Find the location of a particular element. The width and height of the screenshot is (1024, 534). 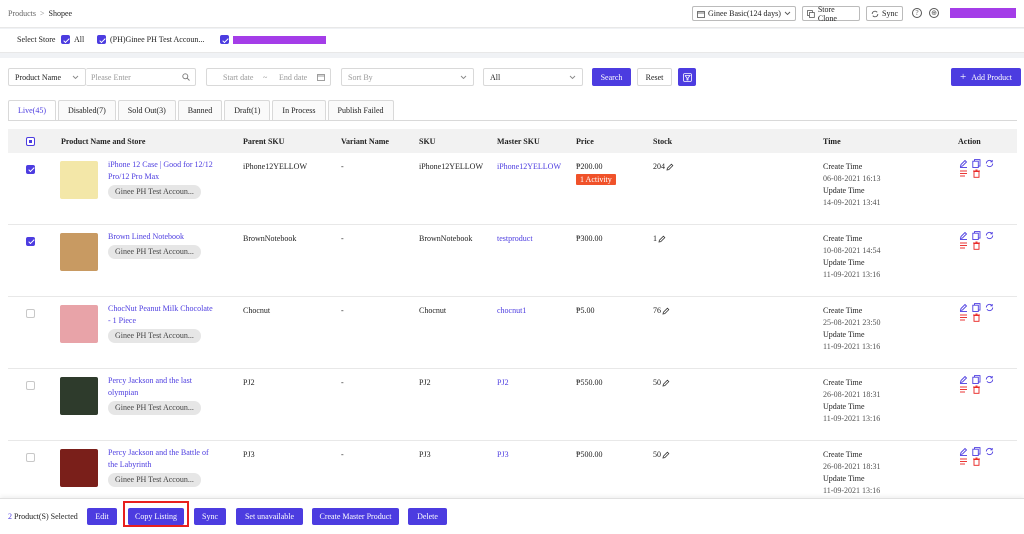

parent-sku: iPhone12YELLOW is located at coordinates (275, 166).